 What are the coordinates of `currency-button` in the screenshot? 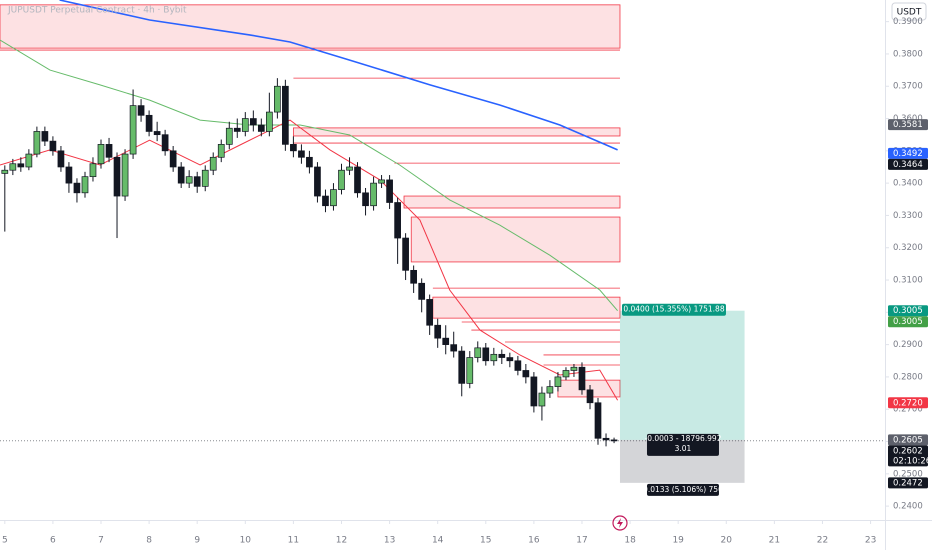 It's located at (909, 11).